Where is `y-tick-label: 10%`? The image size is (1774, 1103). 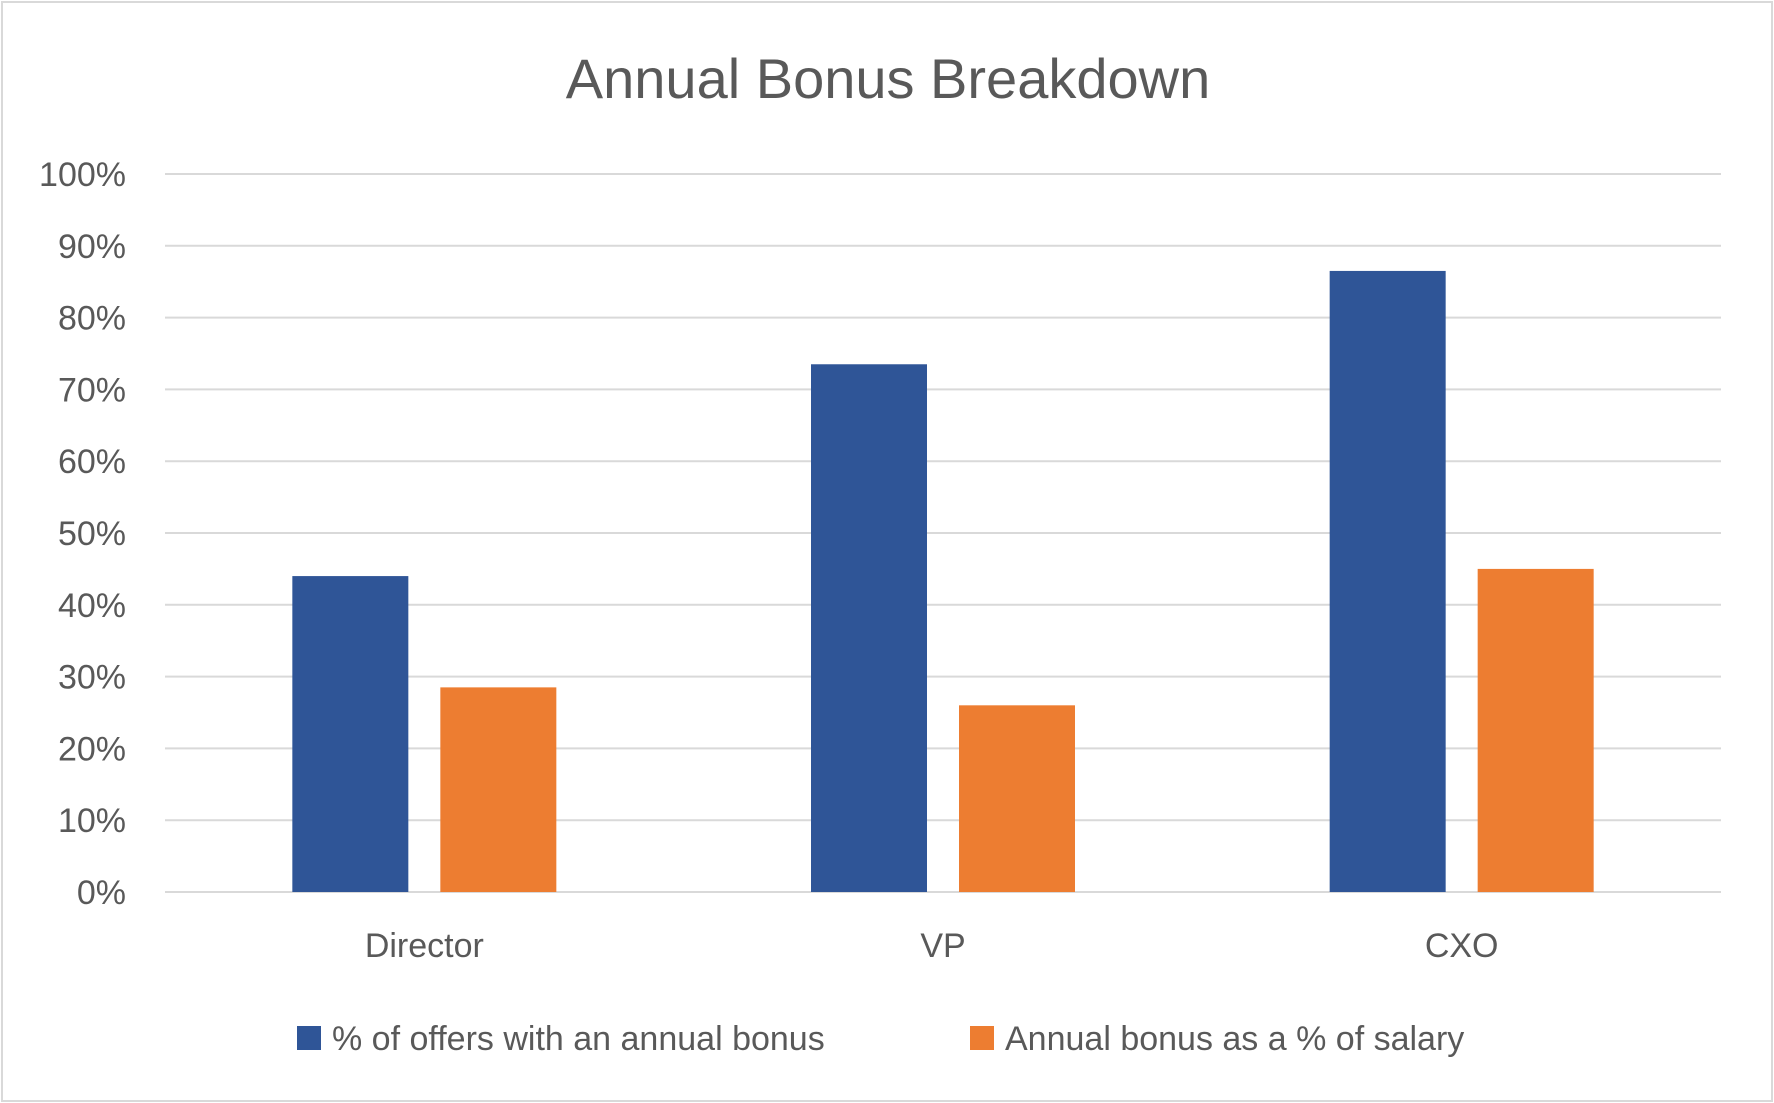
y-tick-label: 10% is located at coordinates (92, 821).